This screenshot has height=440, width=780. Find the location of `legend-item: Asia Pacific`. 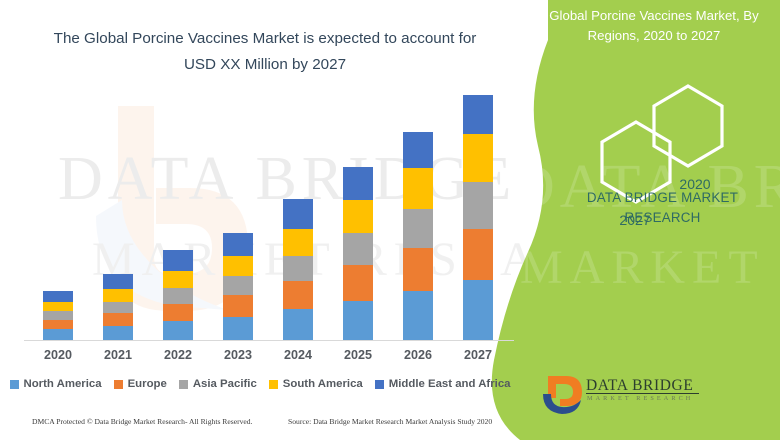

legend-item: Asia Pacific is located at coordinates (217, 384).